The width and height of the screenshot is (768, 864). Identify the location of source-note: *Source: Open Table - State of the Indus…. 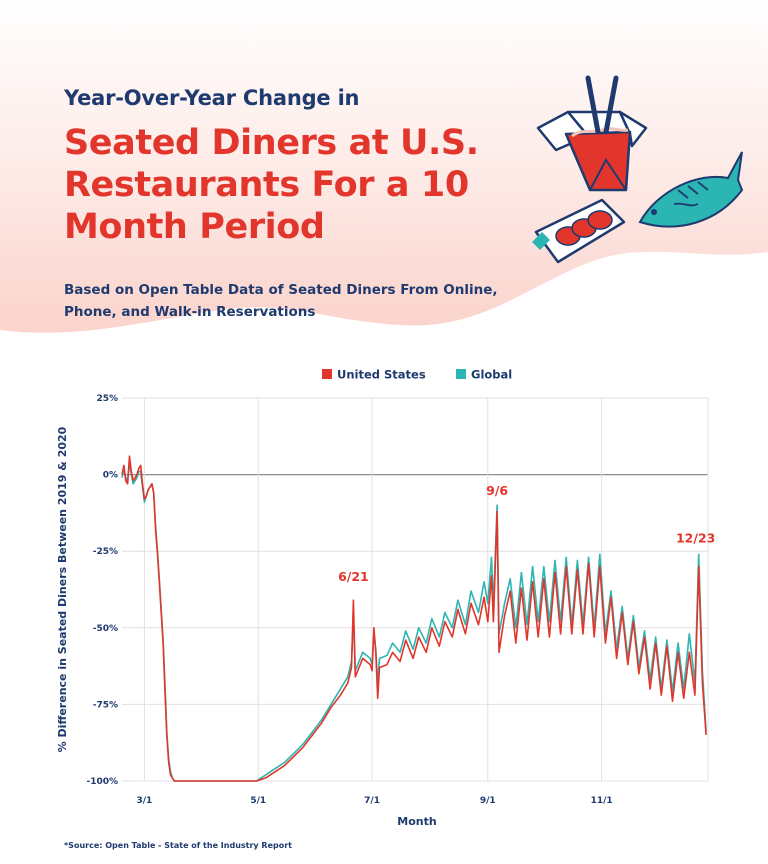
(178, 845).